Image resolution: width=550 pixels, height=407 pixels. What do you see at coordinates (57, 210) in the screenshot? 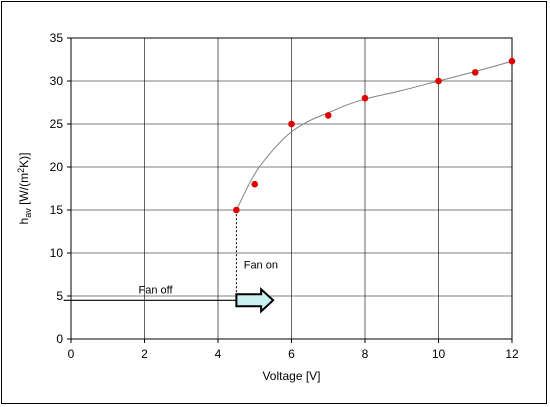
I see `y-tick-label: 15` at bounding box center [57, 210].